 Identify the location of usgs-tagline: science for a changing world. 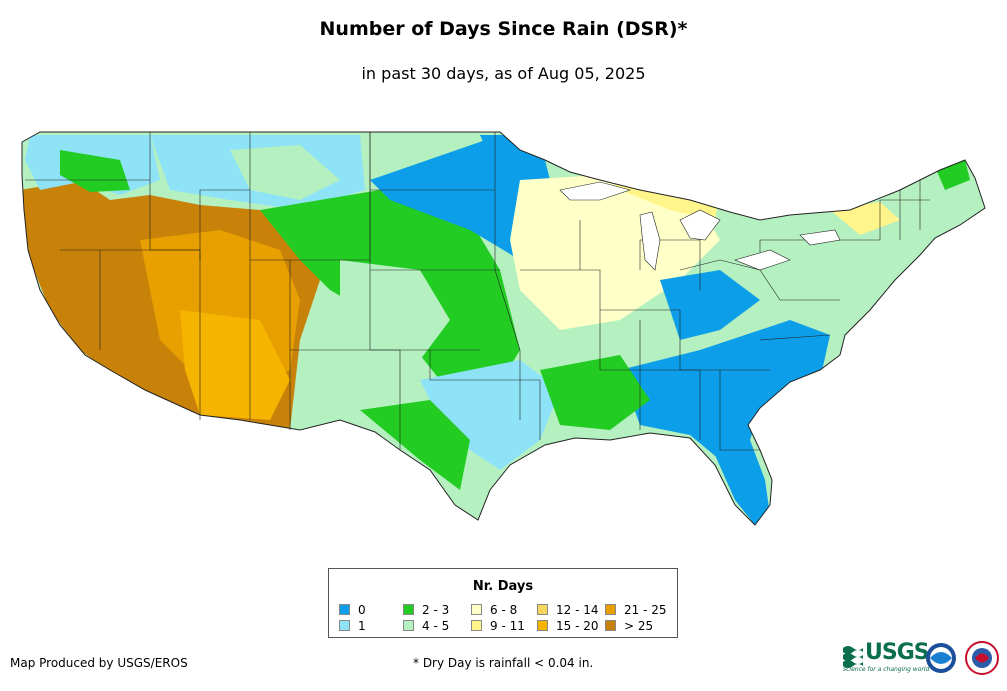
(886, 669).